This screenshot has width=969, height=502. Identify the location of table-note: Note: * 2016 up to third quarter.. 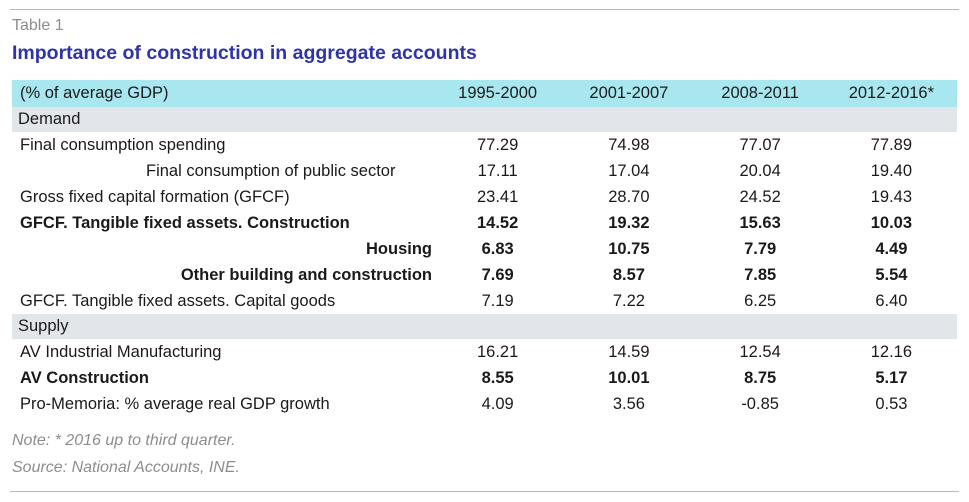
(124, 440).